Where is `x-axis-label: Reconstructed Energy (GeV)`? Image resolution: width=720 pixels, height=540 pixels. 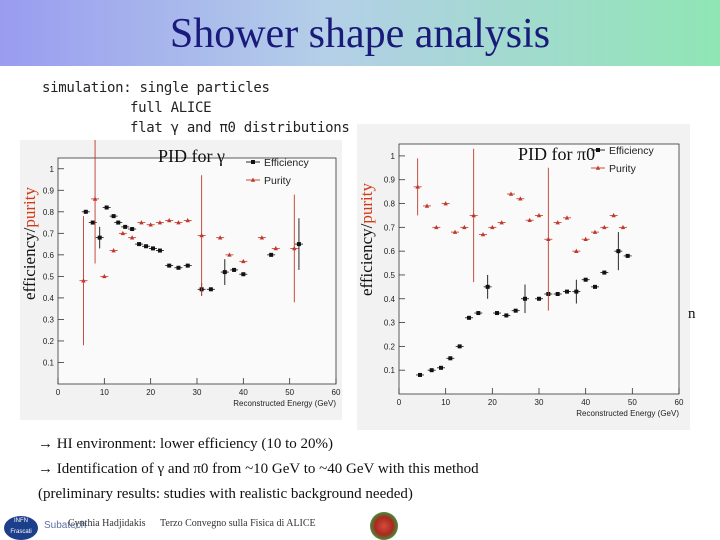 x-axis-label: Reconstructed Energy (GeV) is located at coordinates (627, 413).